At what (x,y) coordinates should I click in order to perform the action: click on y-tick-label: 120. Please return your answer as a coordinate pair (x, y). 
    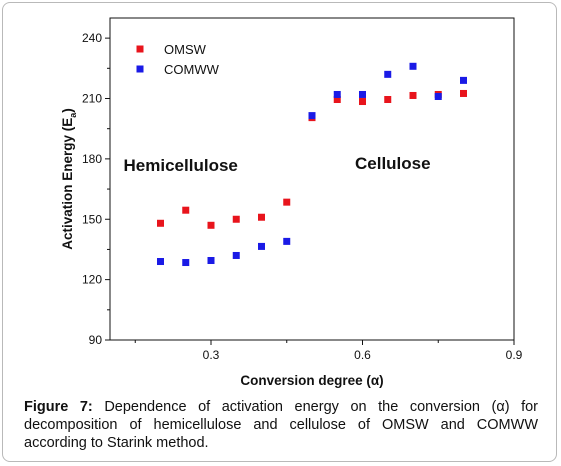
    Looking at the image, I should click on (92, 280).